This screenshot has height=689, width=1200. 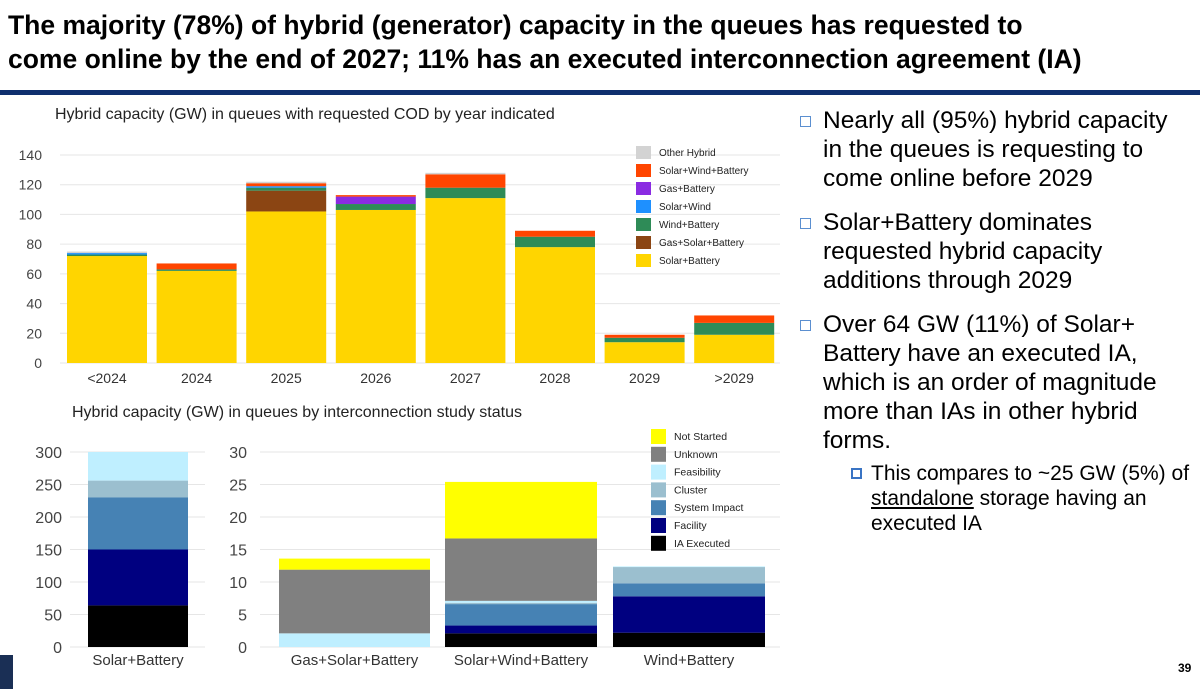 What do you see at coordinates (521, 510) in the screenshot?
I see `bar-segment-not-started` at bounding box center [521, 510].